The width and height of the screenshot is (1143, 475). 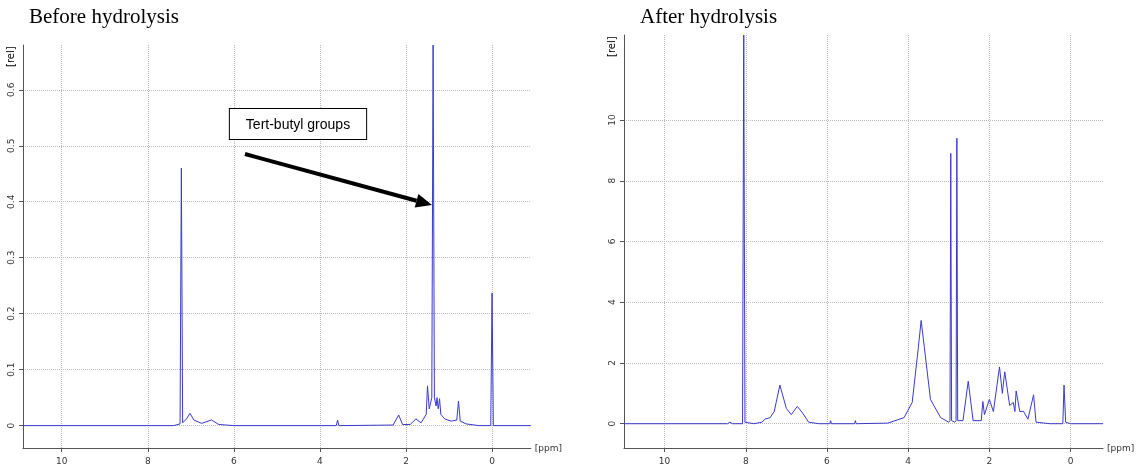 I want to click on y-tick-label: 0.5, so click(x=10, y=145).